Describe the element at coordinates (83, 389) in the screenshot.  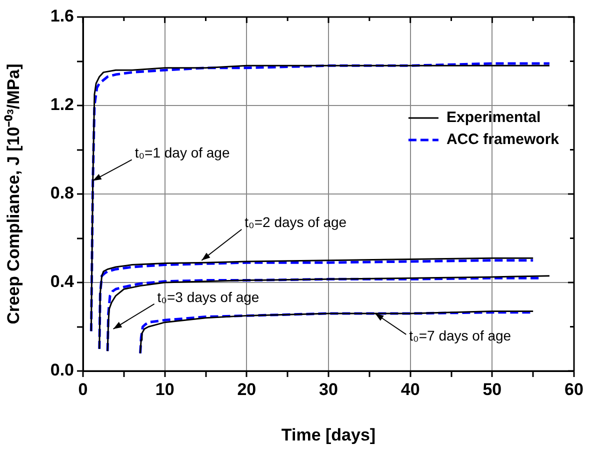
I see `x-tick-label: 0` at that location.